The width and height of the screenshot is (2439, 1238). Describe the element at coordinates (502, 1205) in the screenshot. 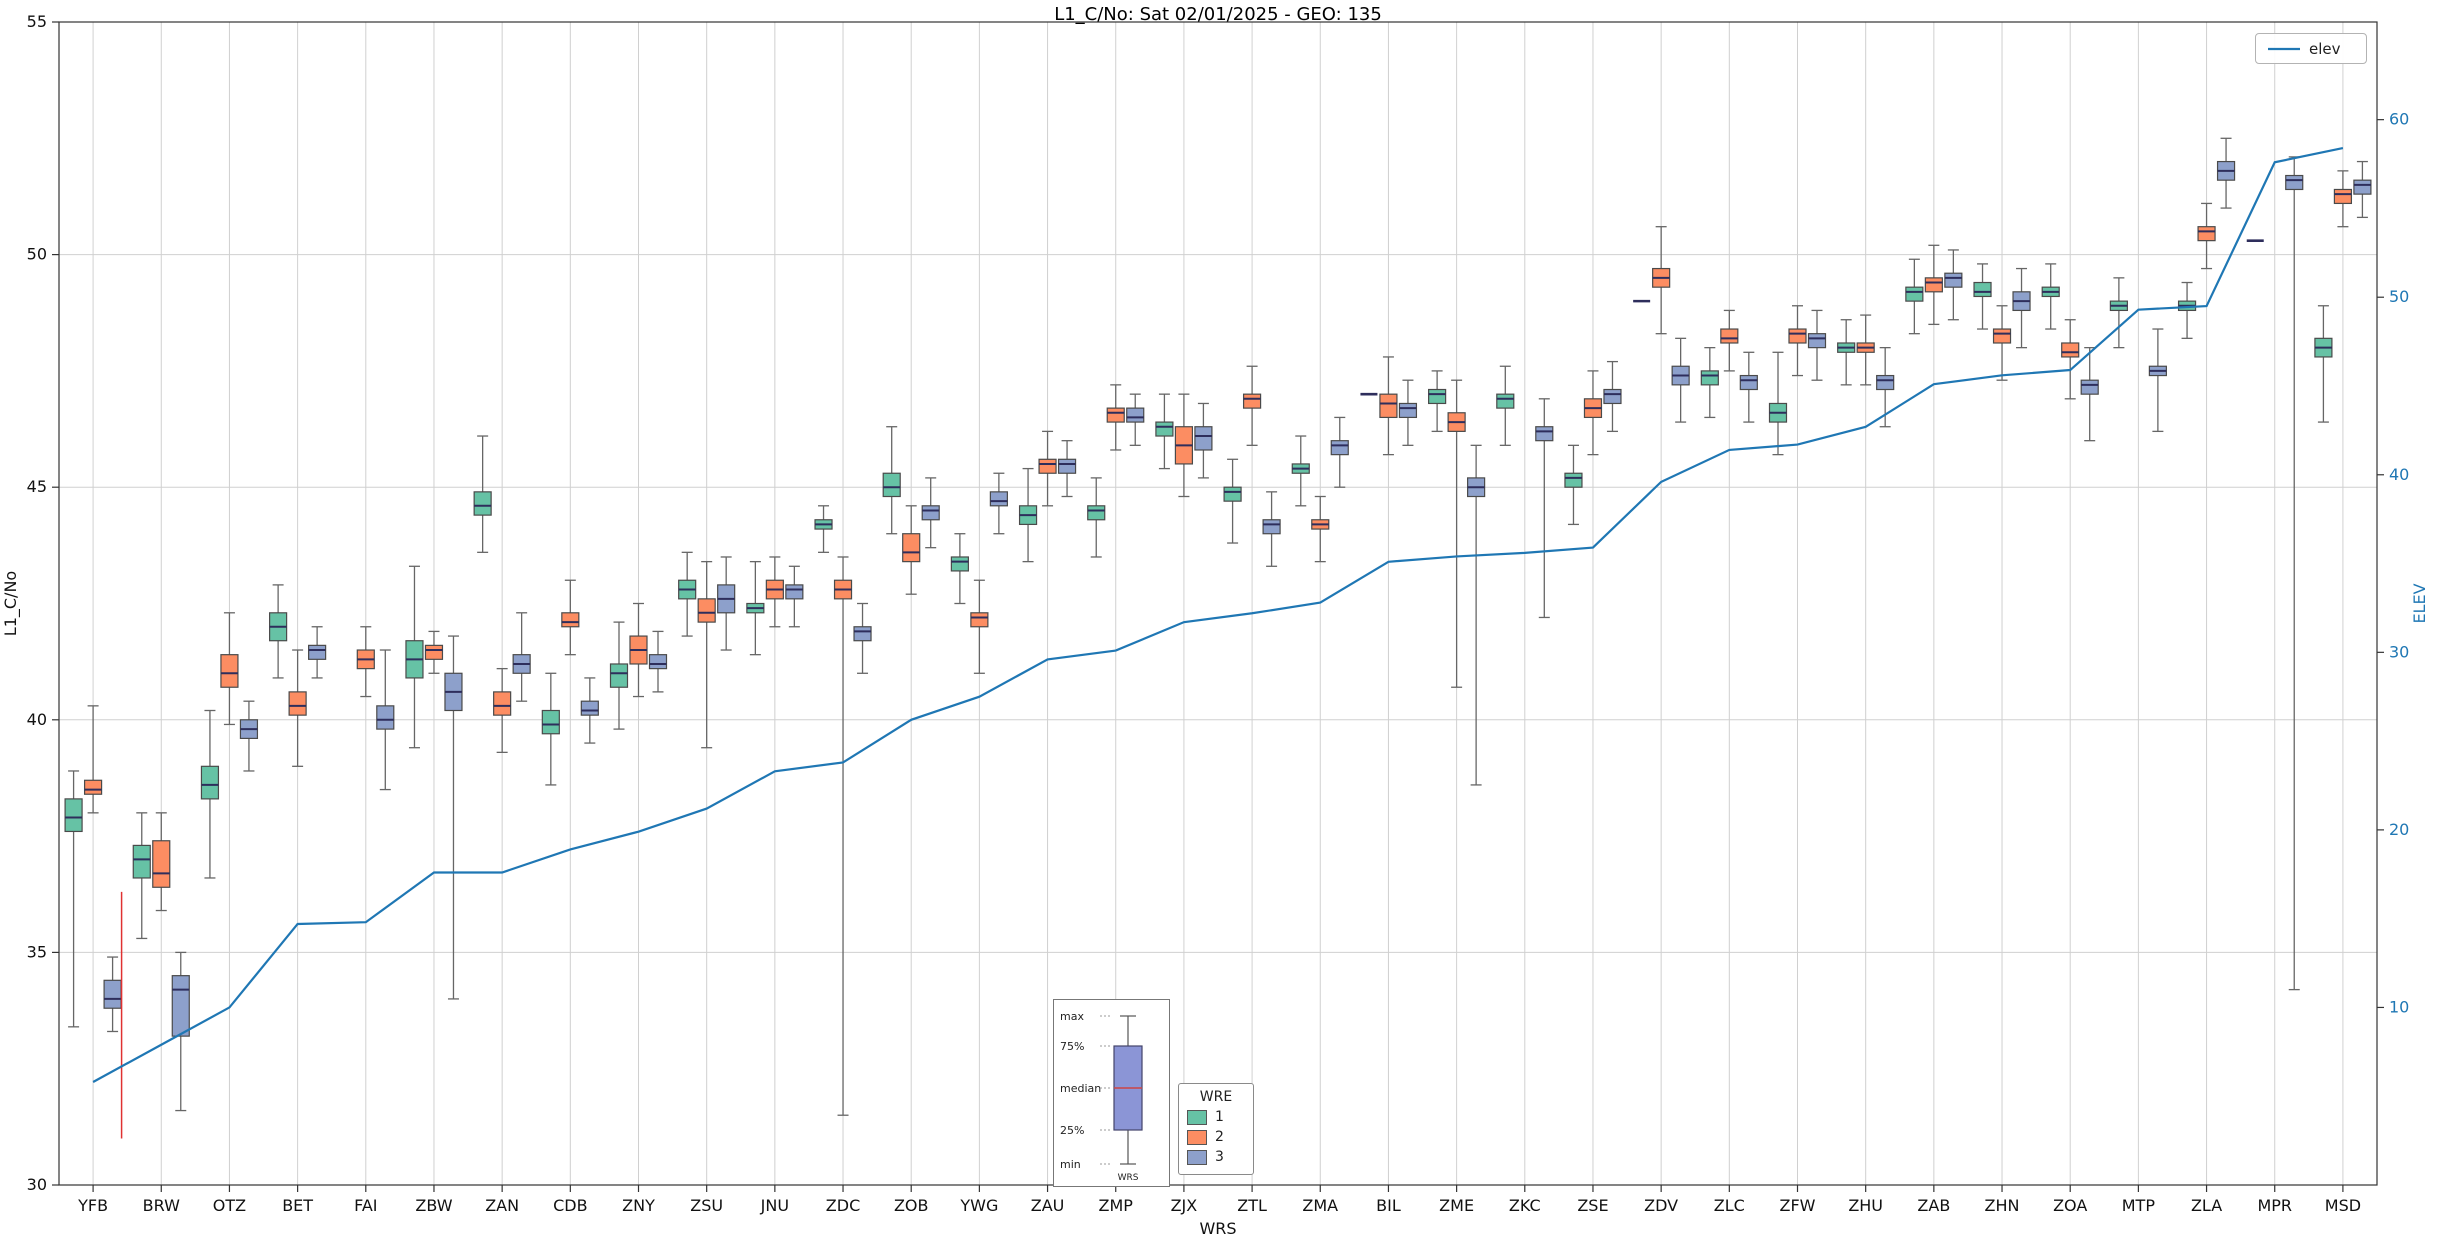

I see `svg-text: ZAN` at that location.